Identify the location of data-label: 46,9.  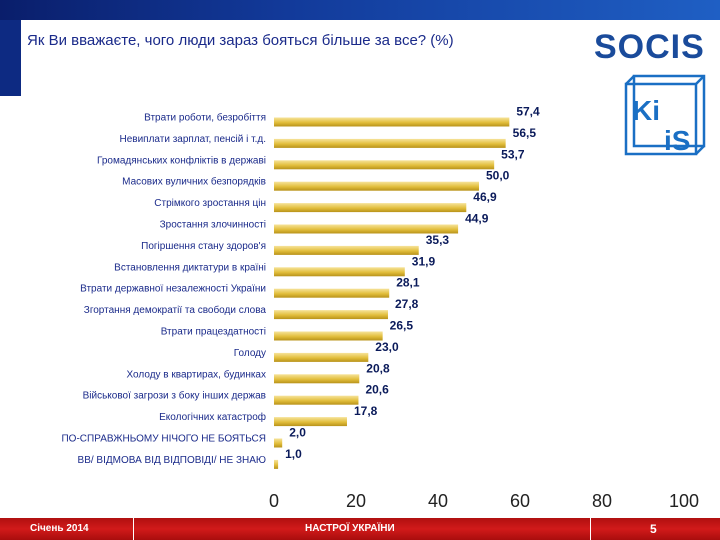
(485, 197).